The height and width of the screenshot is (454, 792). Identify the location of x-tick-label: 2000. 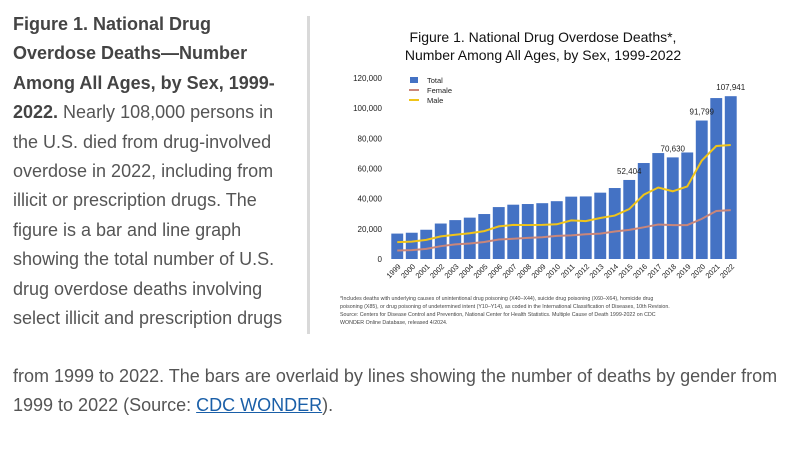
(408, 271).